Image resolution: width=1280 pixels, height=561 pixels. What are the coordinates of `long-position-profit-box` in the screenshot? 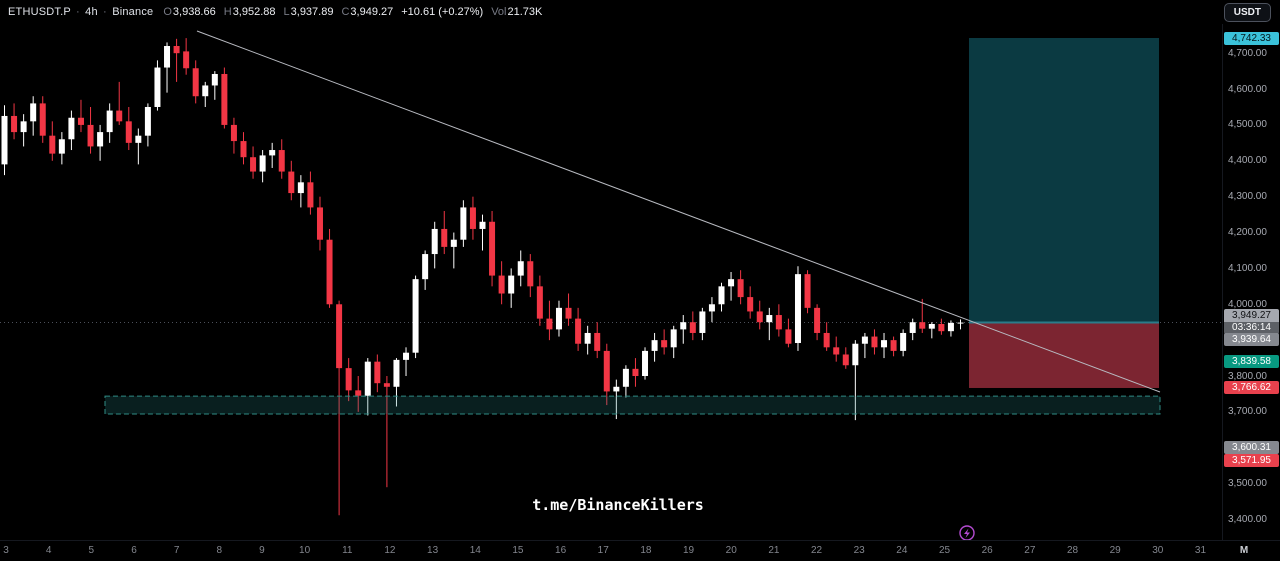 It's located at (1064, 180).